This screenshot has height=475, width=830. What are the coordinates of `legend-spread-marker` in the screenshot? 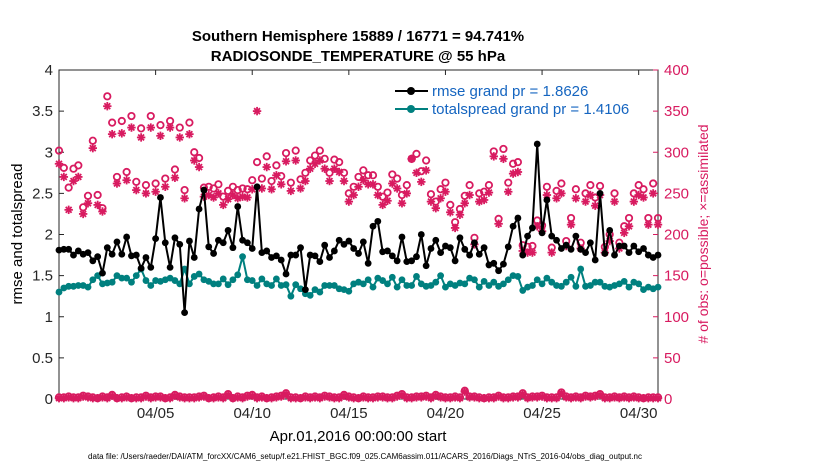 It's located at (411, 109).